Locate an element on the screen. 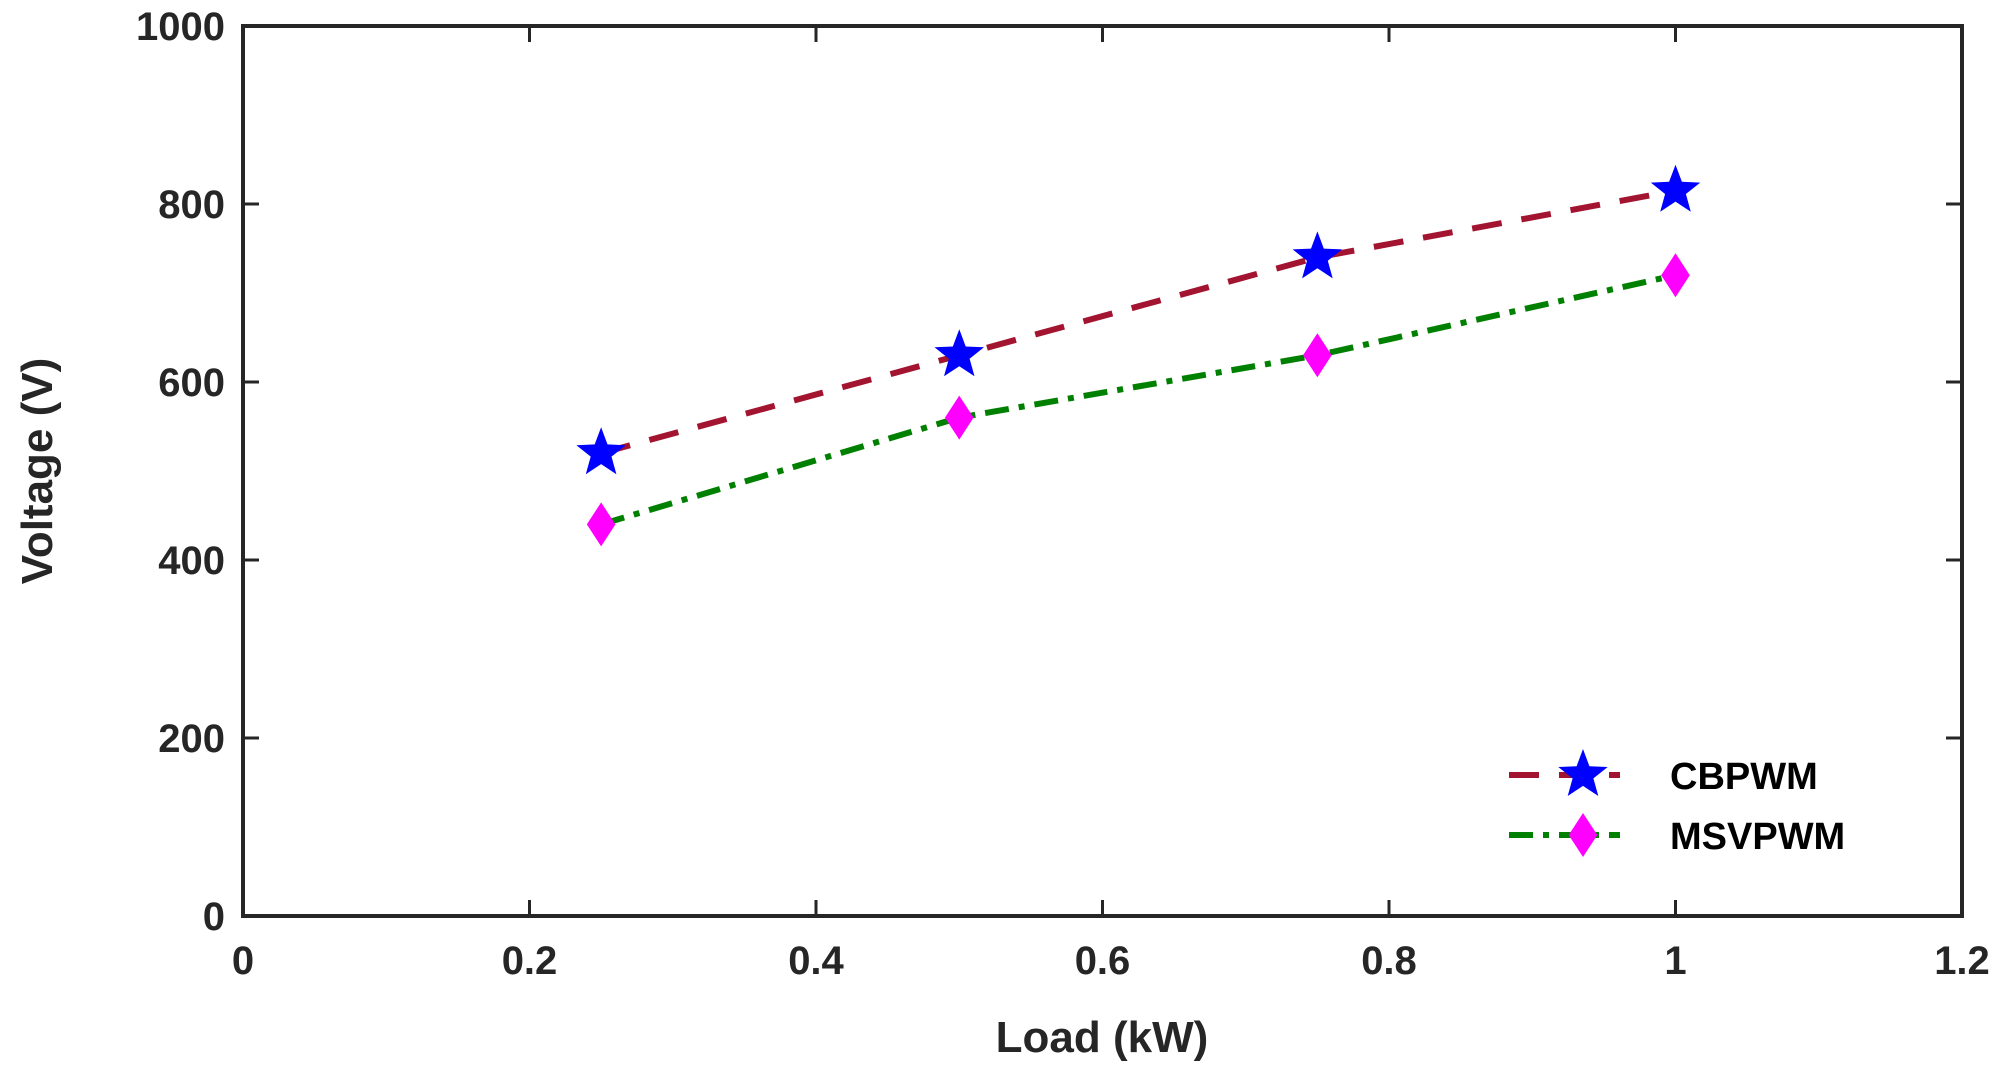  y-axis-label: Voltage (V) is located at coordinates (37, 471).